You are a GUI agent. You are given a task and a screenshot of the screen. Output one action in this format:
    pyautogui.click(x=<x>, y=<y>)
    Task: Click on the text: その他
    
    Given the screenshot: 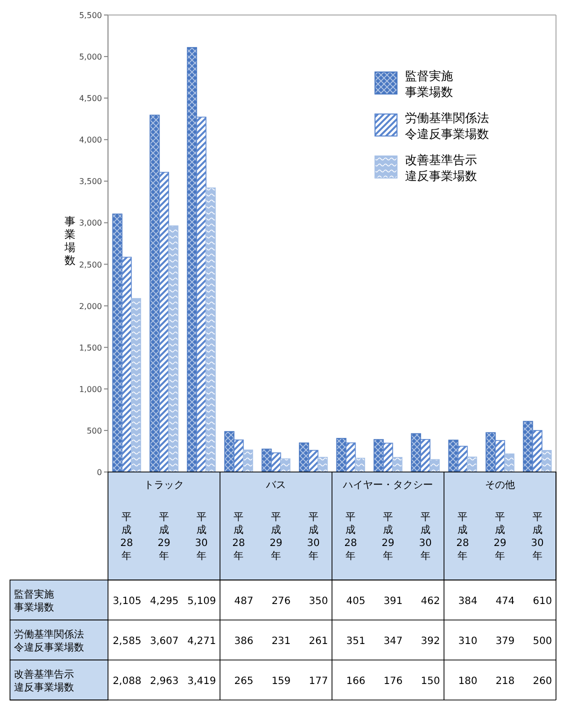 What is the action you would take?
    pyautogui.click(x=500, y=485)
    